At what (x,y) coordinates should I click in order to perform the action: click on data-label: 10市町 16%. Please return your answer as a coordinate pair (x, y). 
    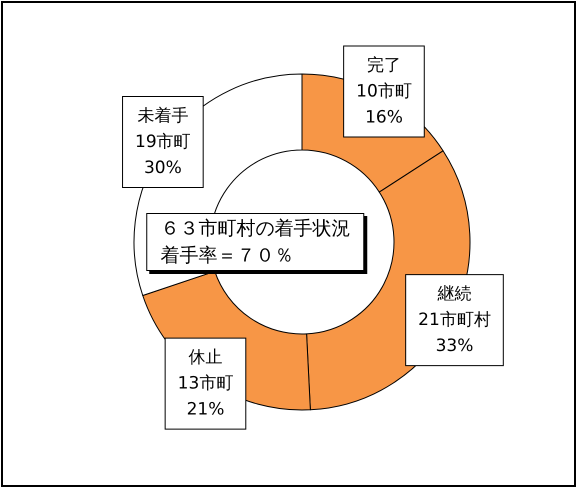
    Looking at the image, I should click on (384, 105).